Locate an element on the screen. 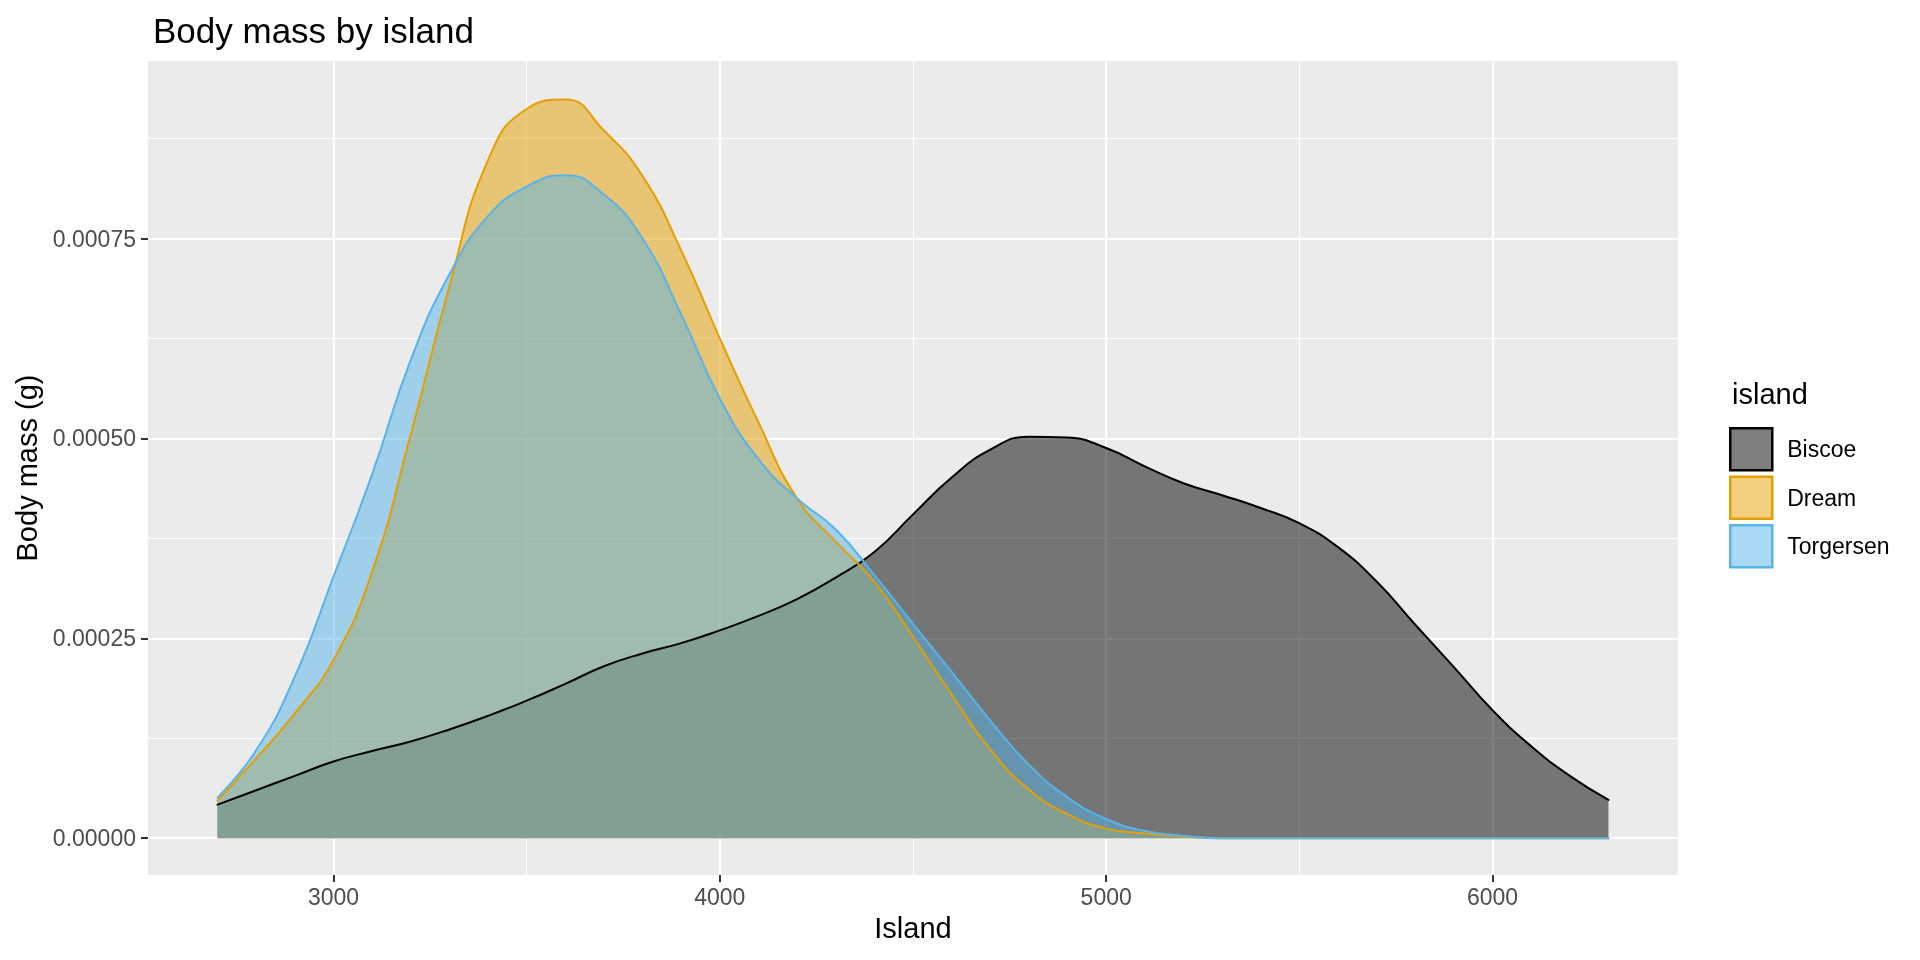  x-axis-title: Island is located at coordinates (913, 927).